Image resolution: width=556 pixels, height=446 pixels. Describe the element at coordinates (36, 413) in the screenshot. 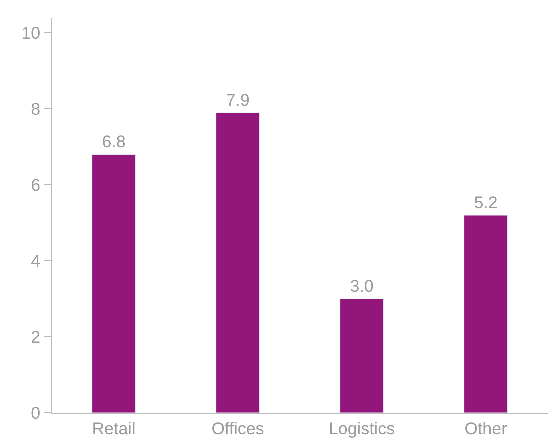

I see `y-tick-label: 0` at that location.